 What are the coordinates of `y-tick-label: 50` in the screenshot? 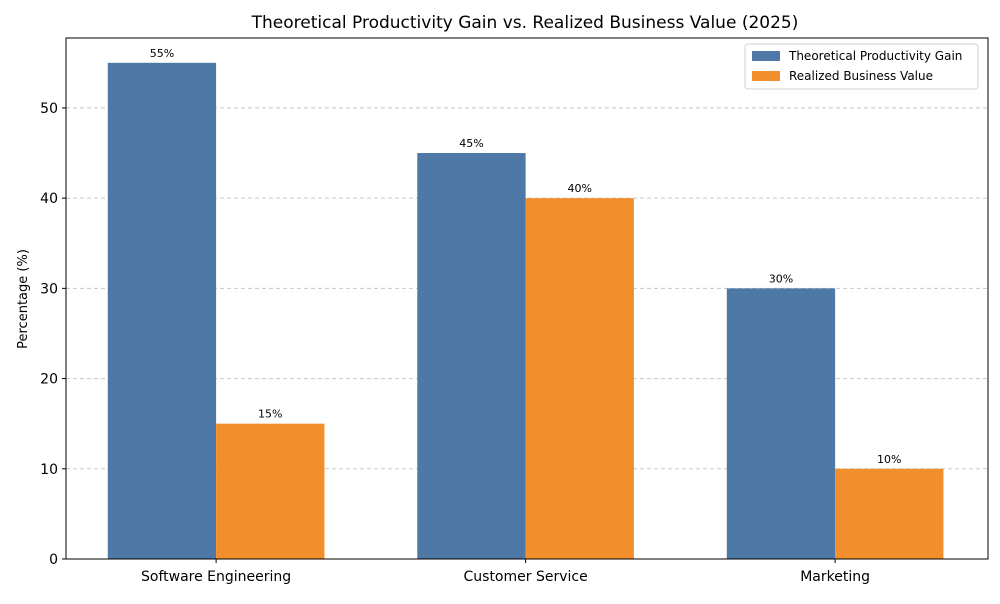 It's located at (49, 109).